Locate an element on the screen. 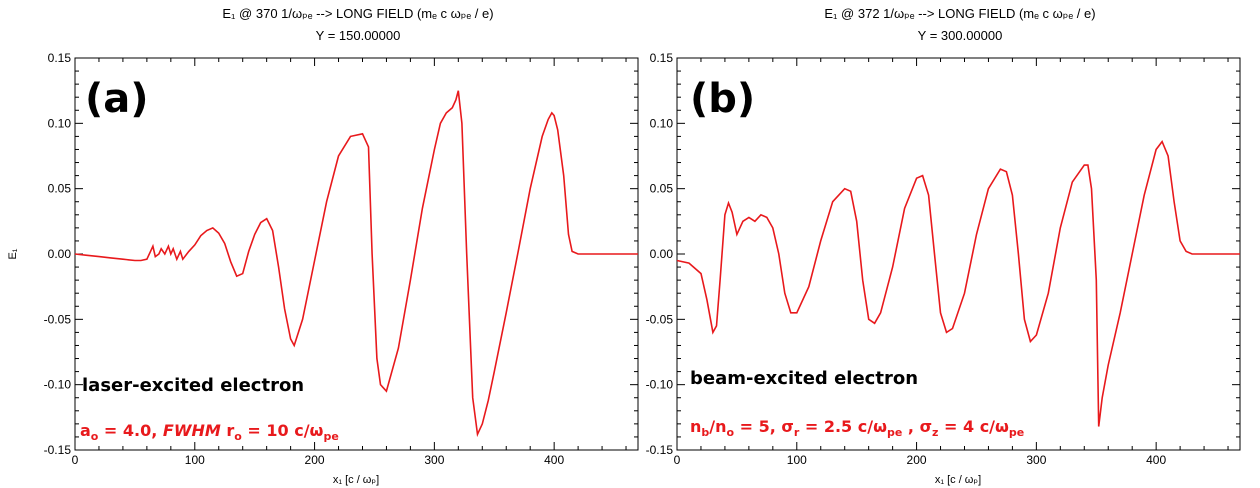 This screenshot has width=1260, height=488. chart-subtitle-a: Y = 150.00000 is located at coordinates (358, 35).